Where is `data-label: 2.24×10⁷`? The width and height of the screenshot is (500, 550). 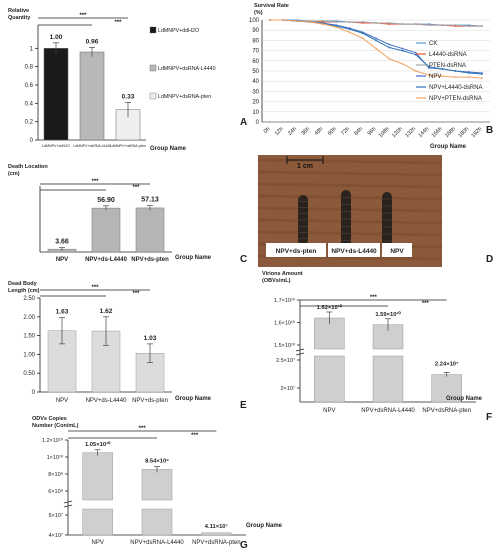
data-label: 2.24×10⁷ is located at coordinates (447, 365).